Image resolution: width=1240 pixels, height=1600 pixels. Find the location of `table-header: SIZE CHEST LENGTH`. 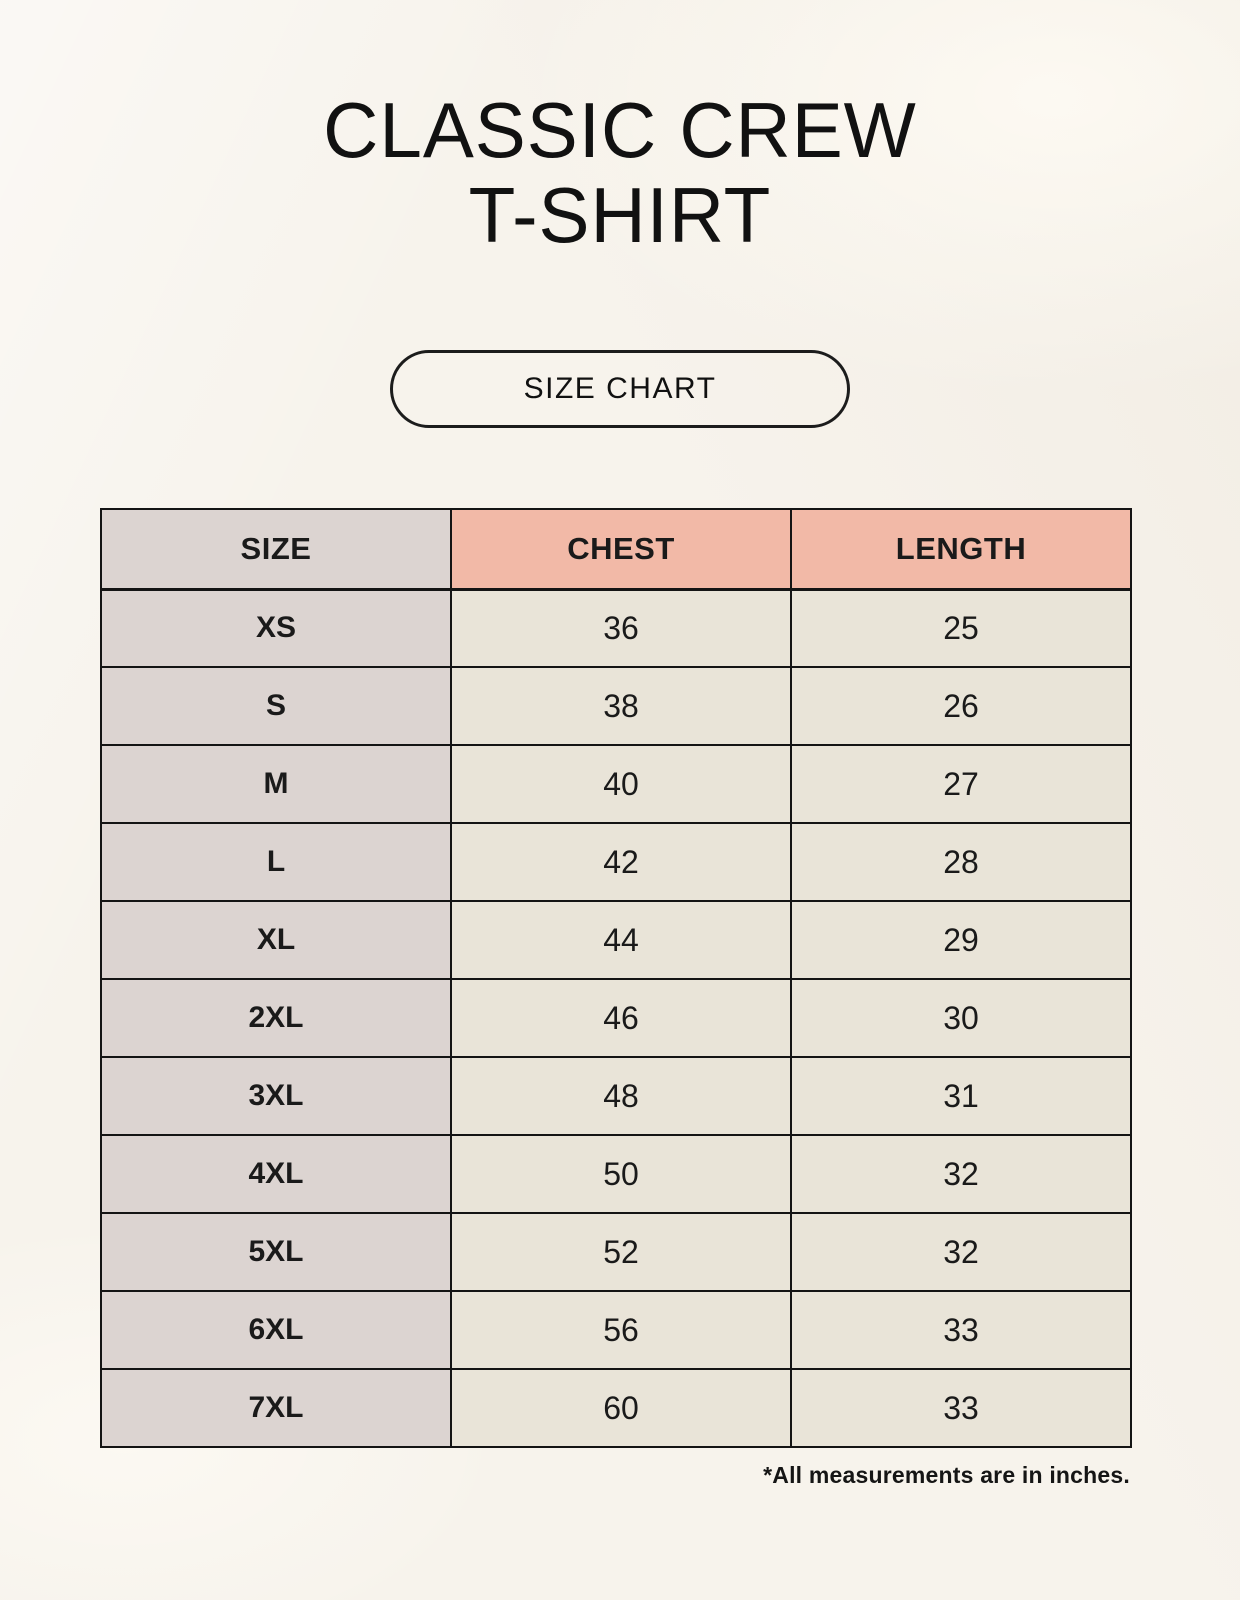

table-header: SIZE CHEST LENGTH is located at coordinates (616, 549).